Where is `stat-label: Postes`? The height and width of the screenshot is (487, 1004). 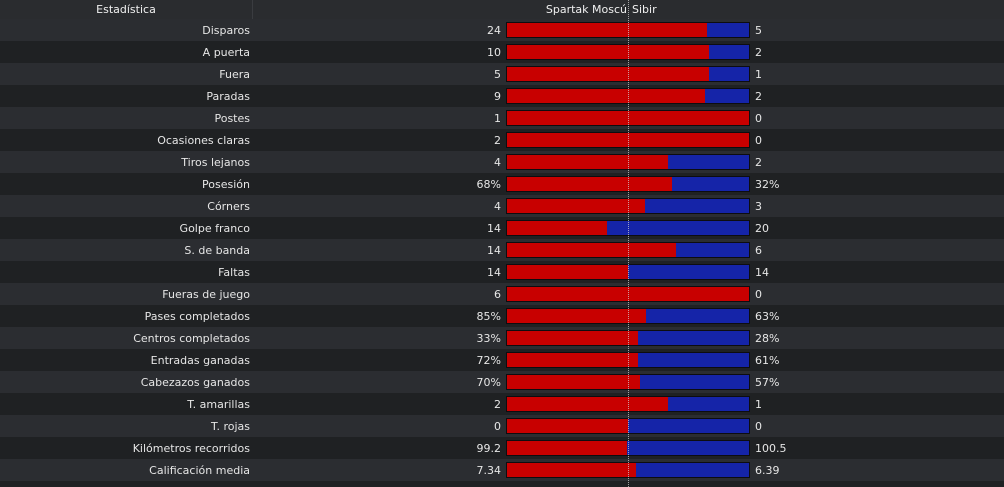 stat-label: Postes is located at coordinates (232, 118).